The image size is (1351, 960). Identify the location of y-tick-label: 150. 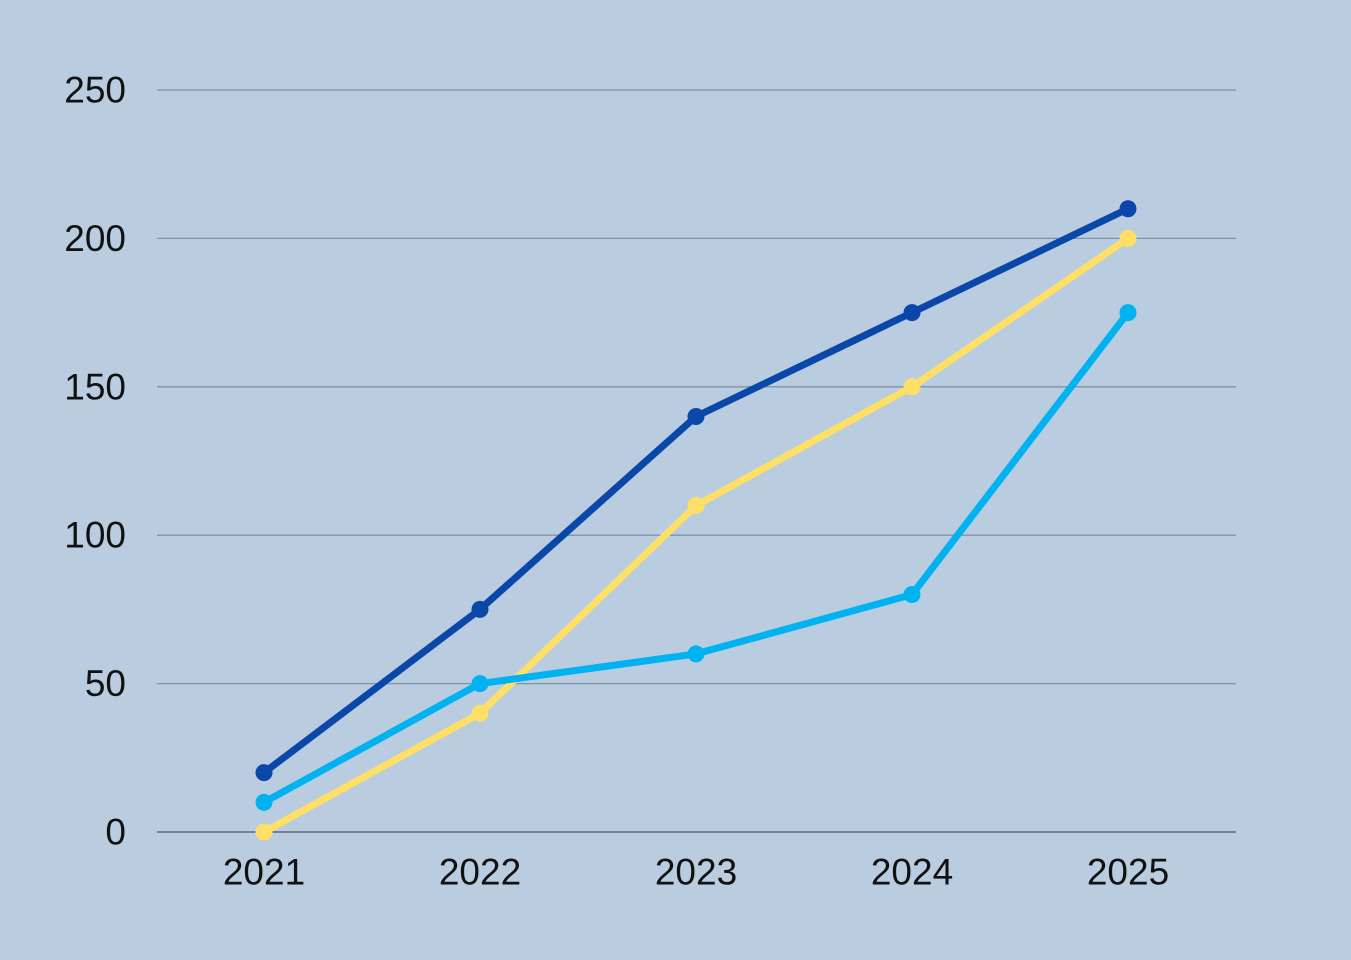
(95, 386).